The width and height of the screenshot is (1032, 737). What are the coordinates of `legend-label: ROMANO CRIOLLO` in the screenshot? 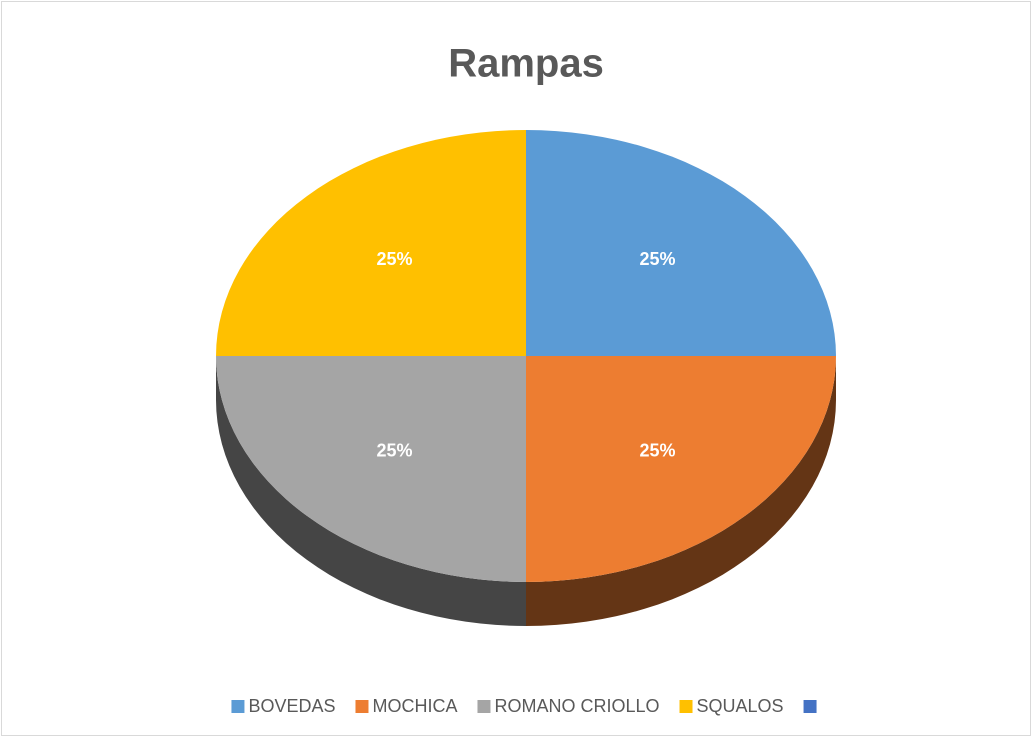 It's located at (576, 706).